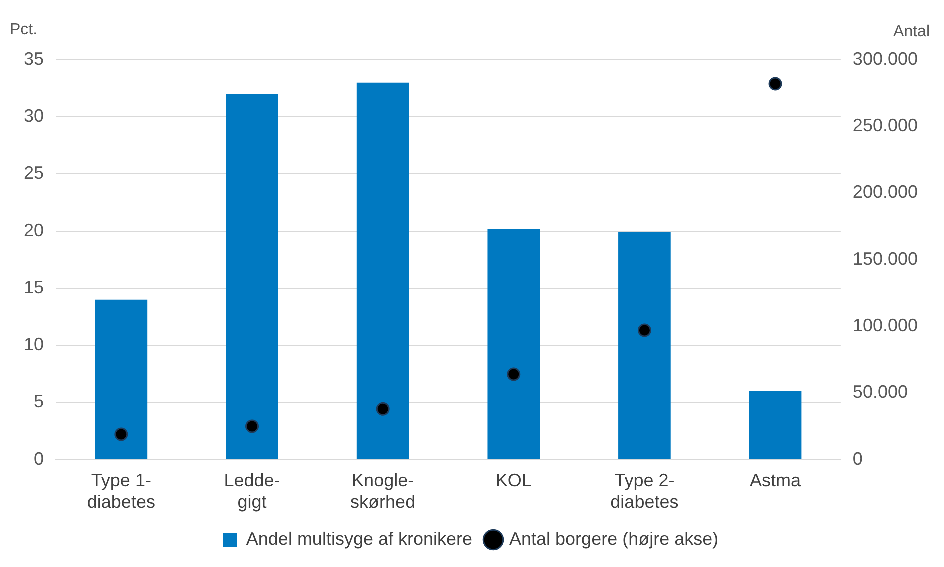  Describe the element at coordinates (885, 192) in the screenshot. I see `y2-tick-label: 200.000` at that location.